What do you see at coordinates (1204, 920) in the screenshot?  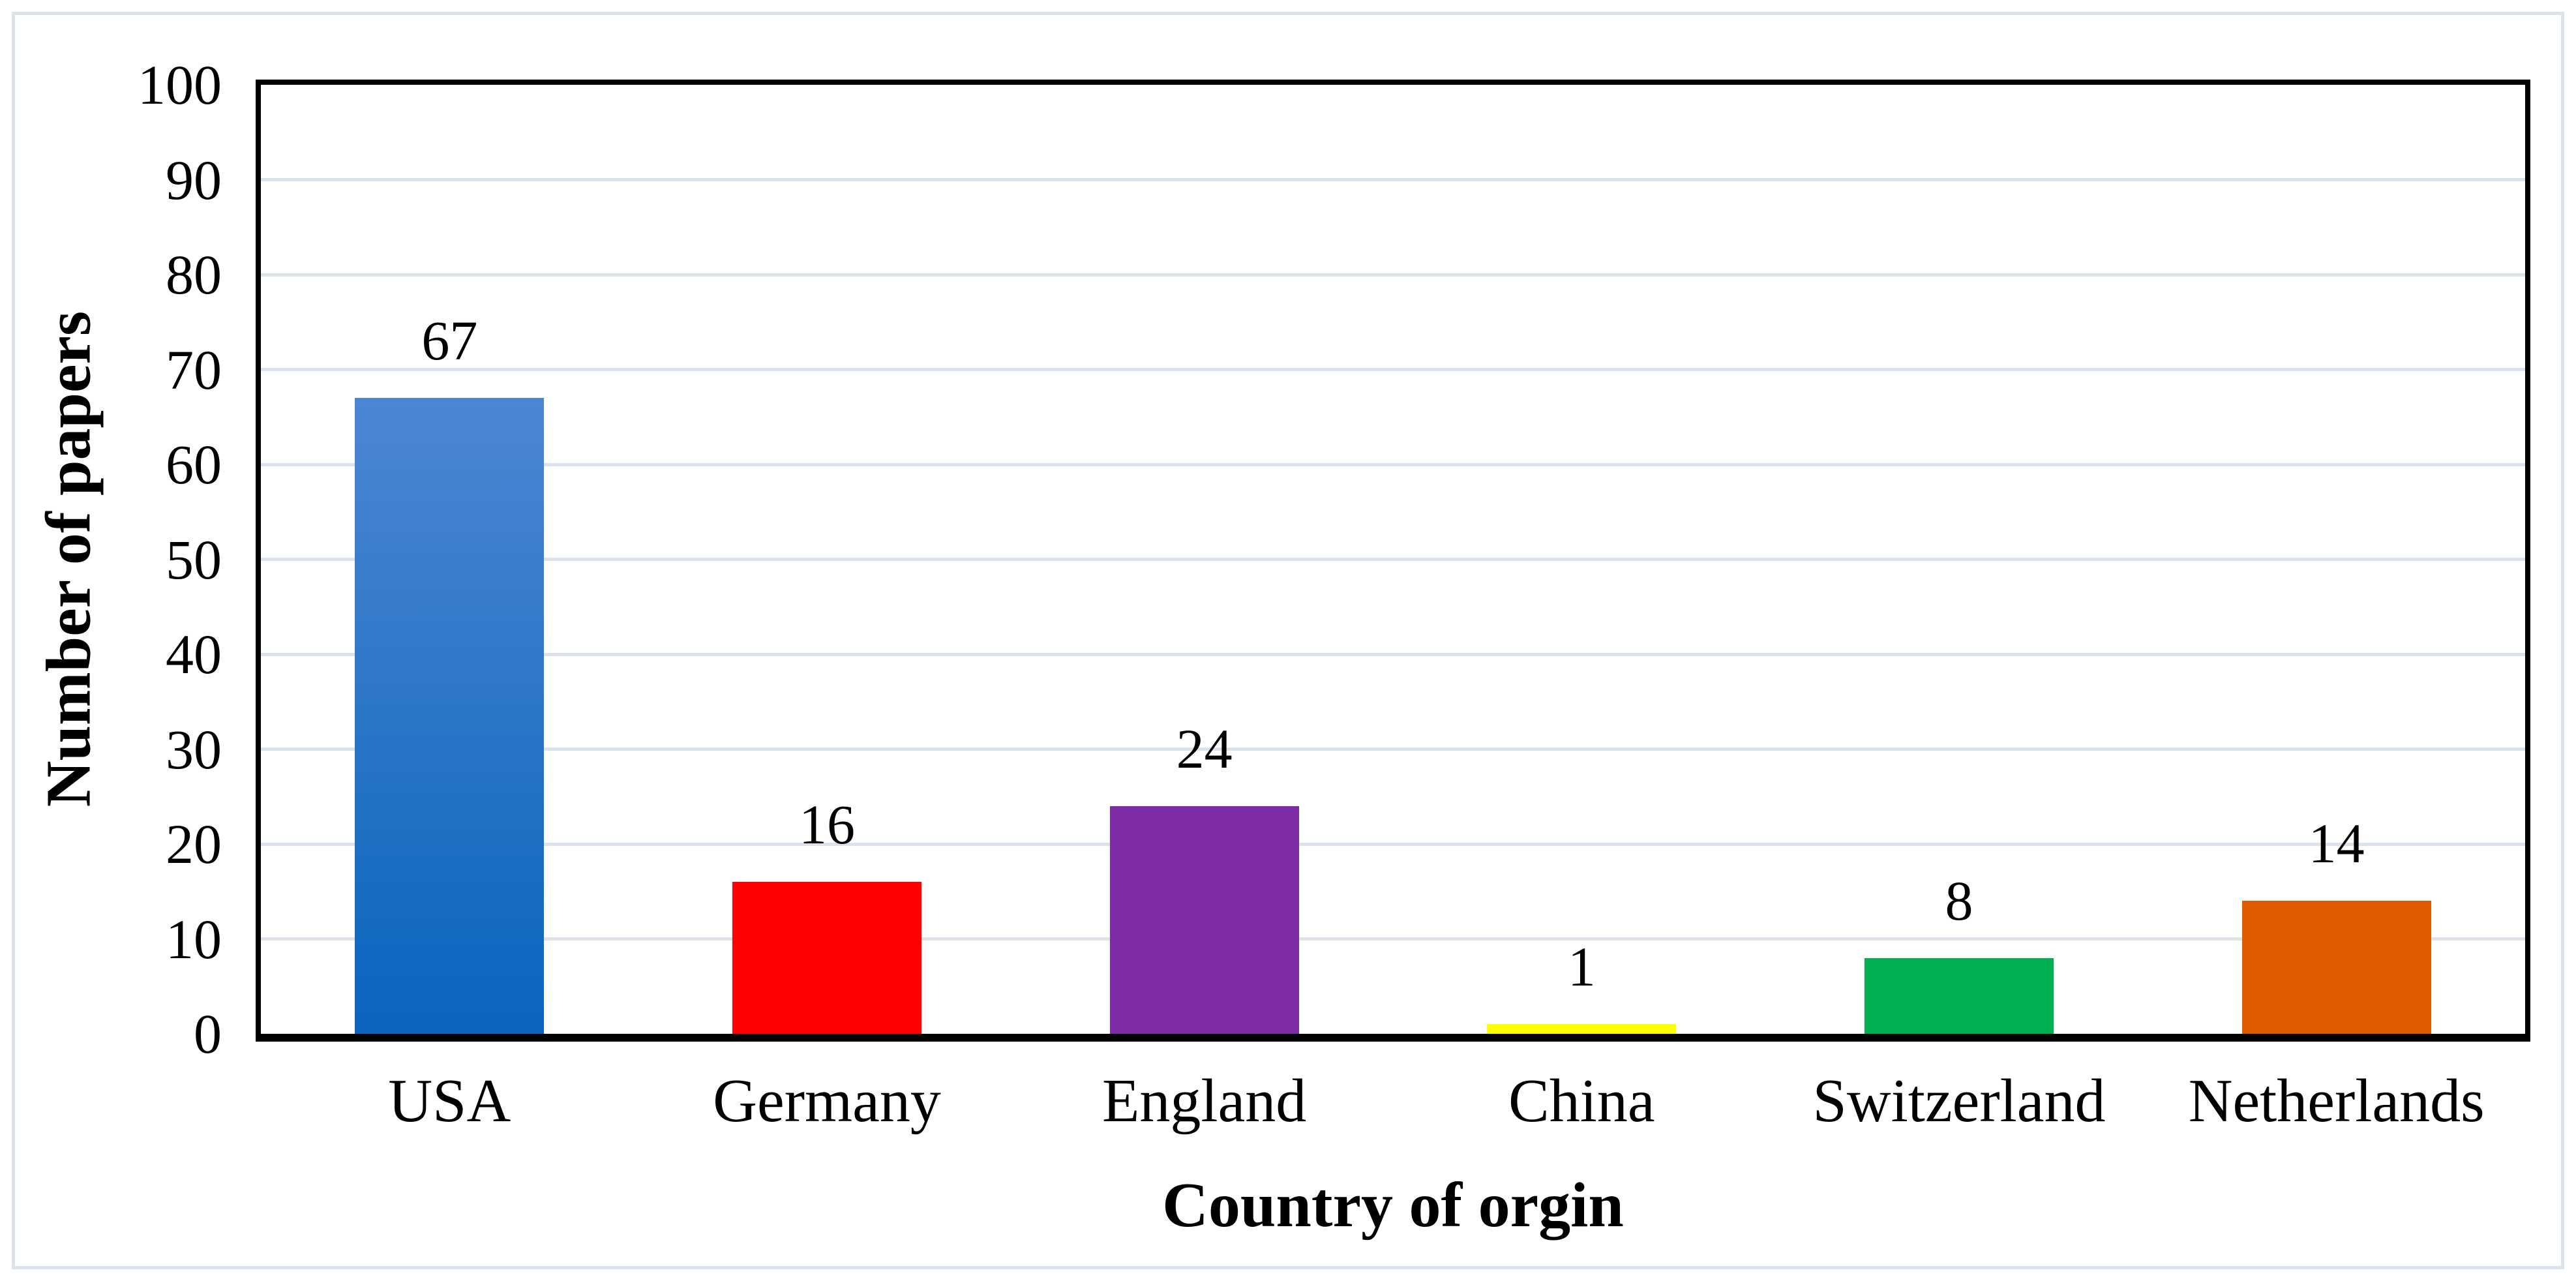 I see `bar-England` at bounding box center [1204, 920].